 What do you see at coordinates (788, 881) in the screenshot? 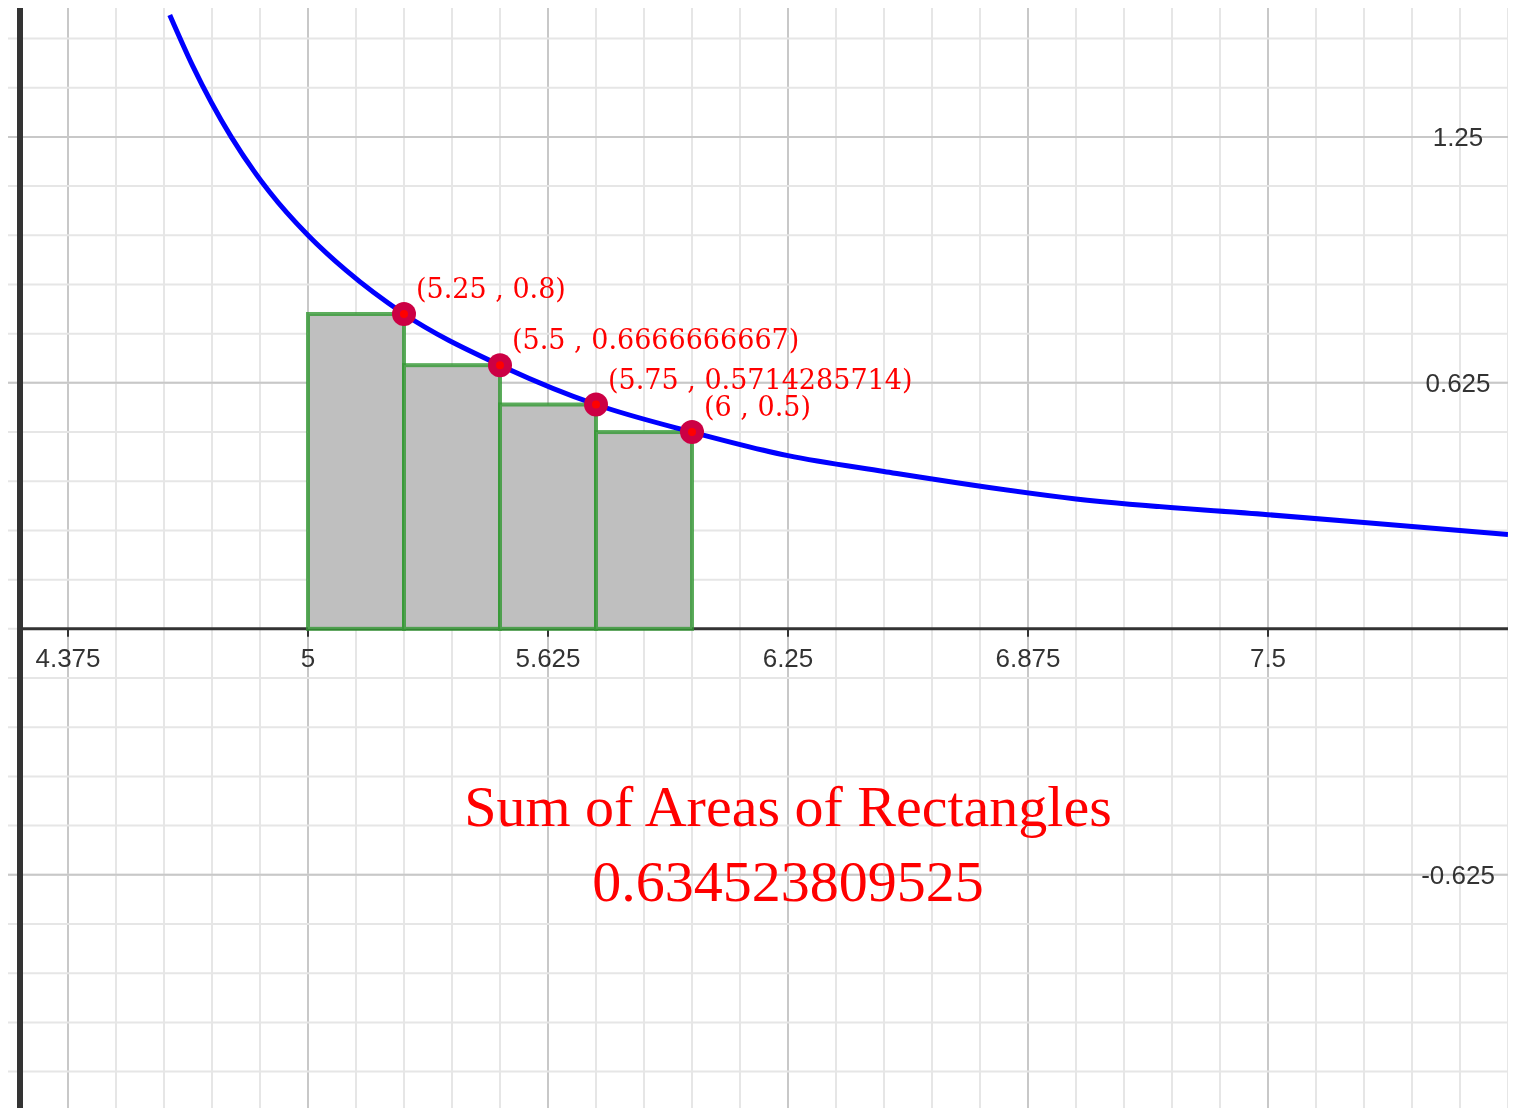
I see `annotation: 0.634523809525` at bounding box center [788, 881].